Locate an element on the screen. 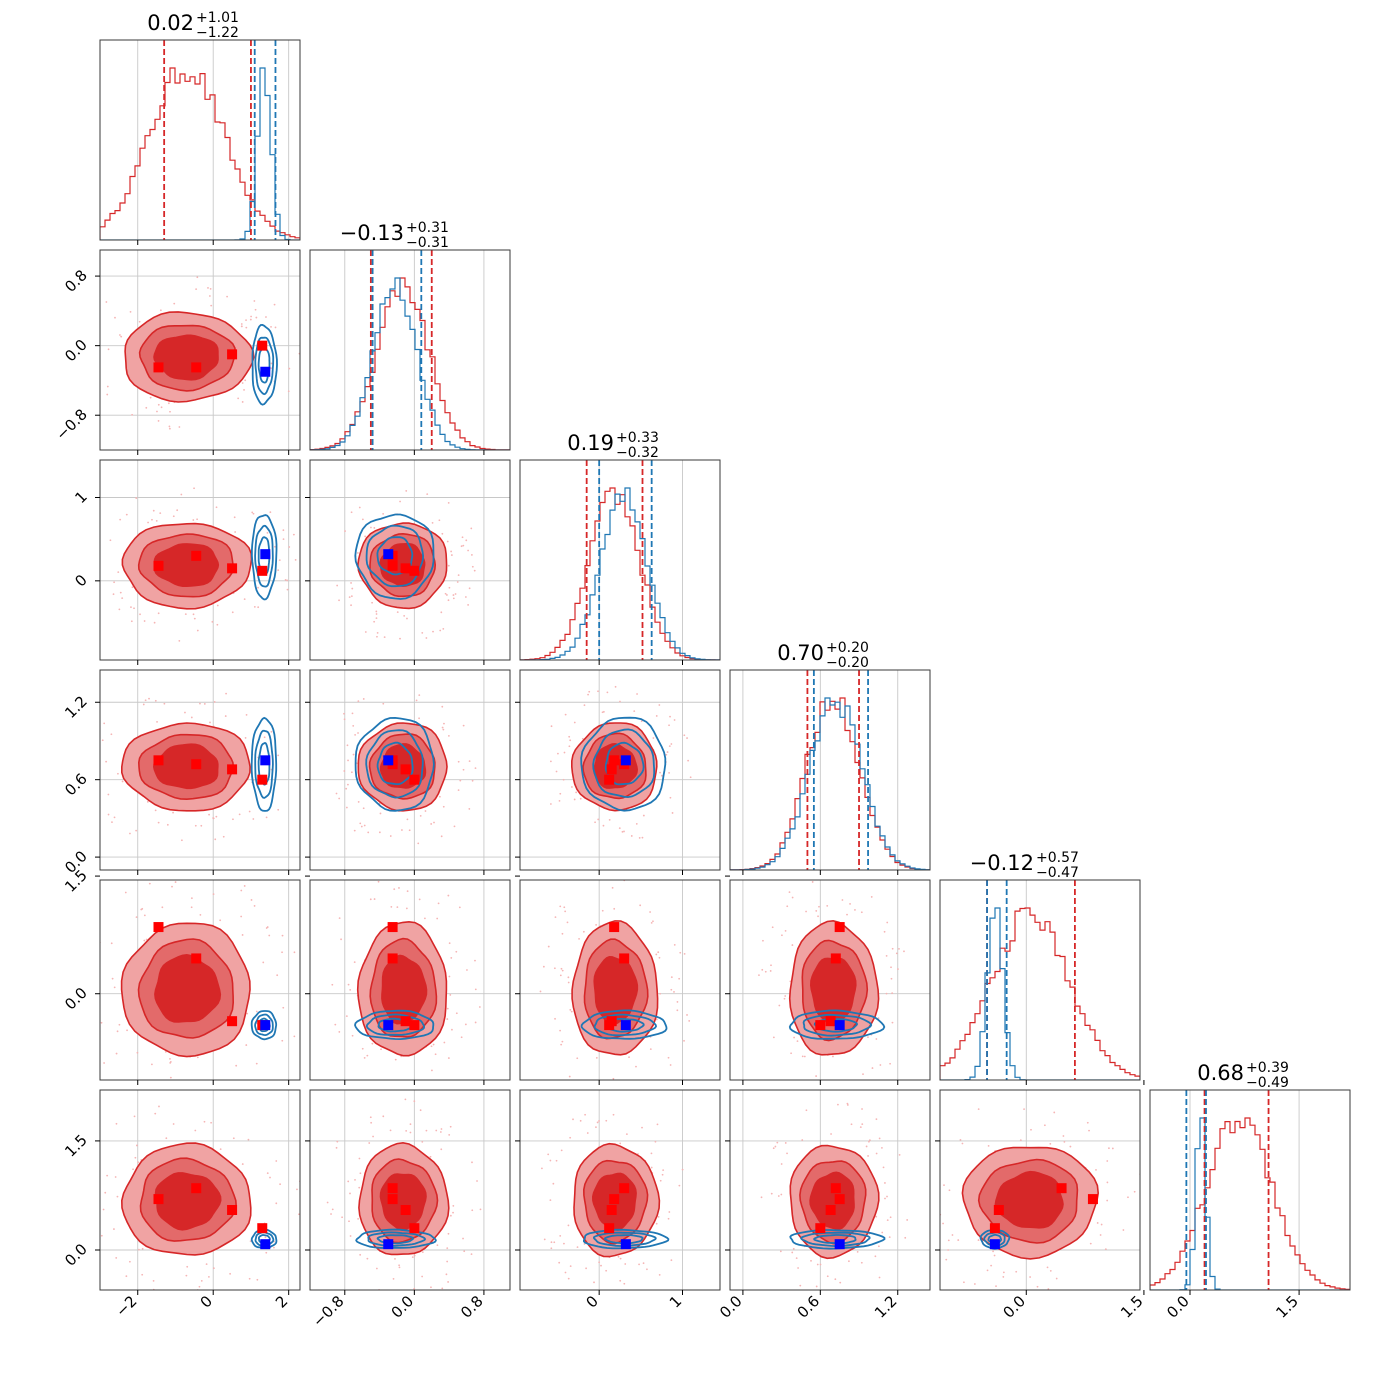 The height and width of the screenshot is (1390, 1390). title-value: 0.19 is located at coordinates (590, 443).